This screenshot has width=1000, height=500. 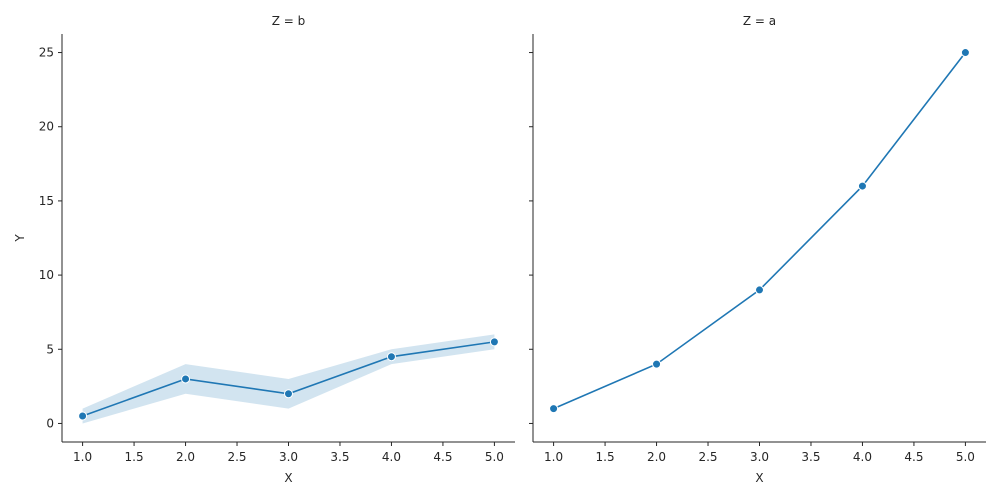 I want to click on facet-title: Z = b, so click(x=289, y=21).